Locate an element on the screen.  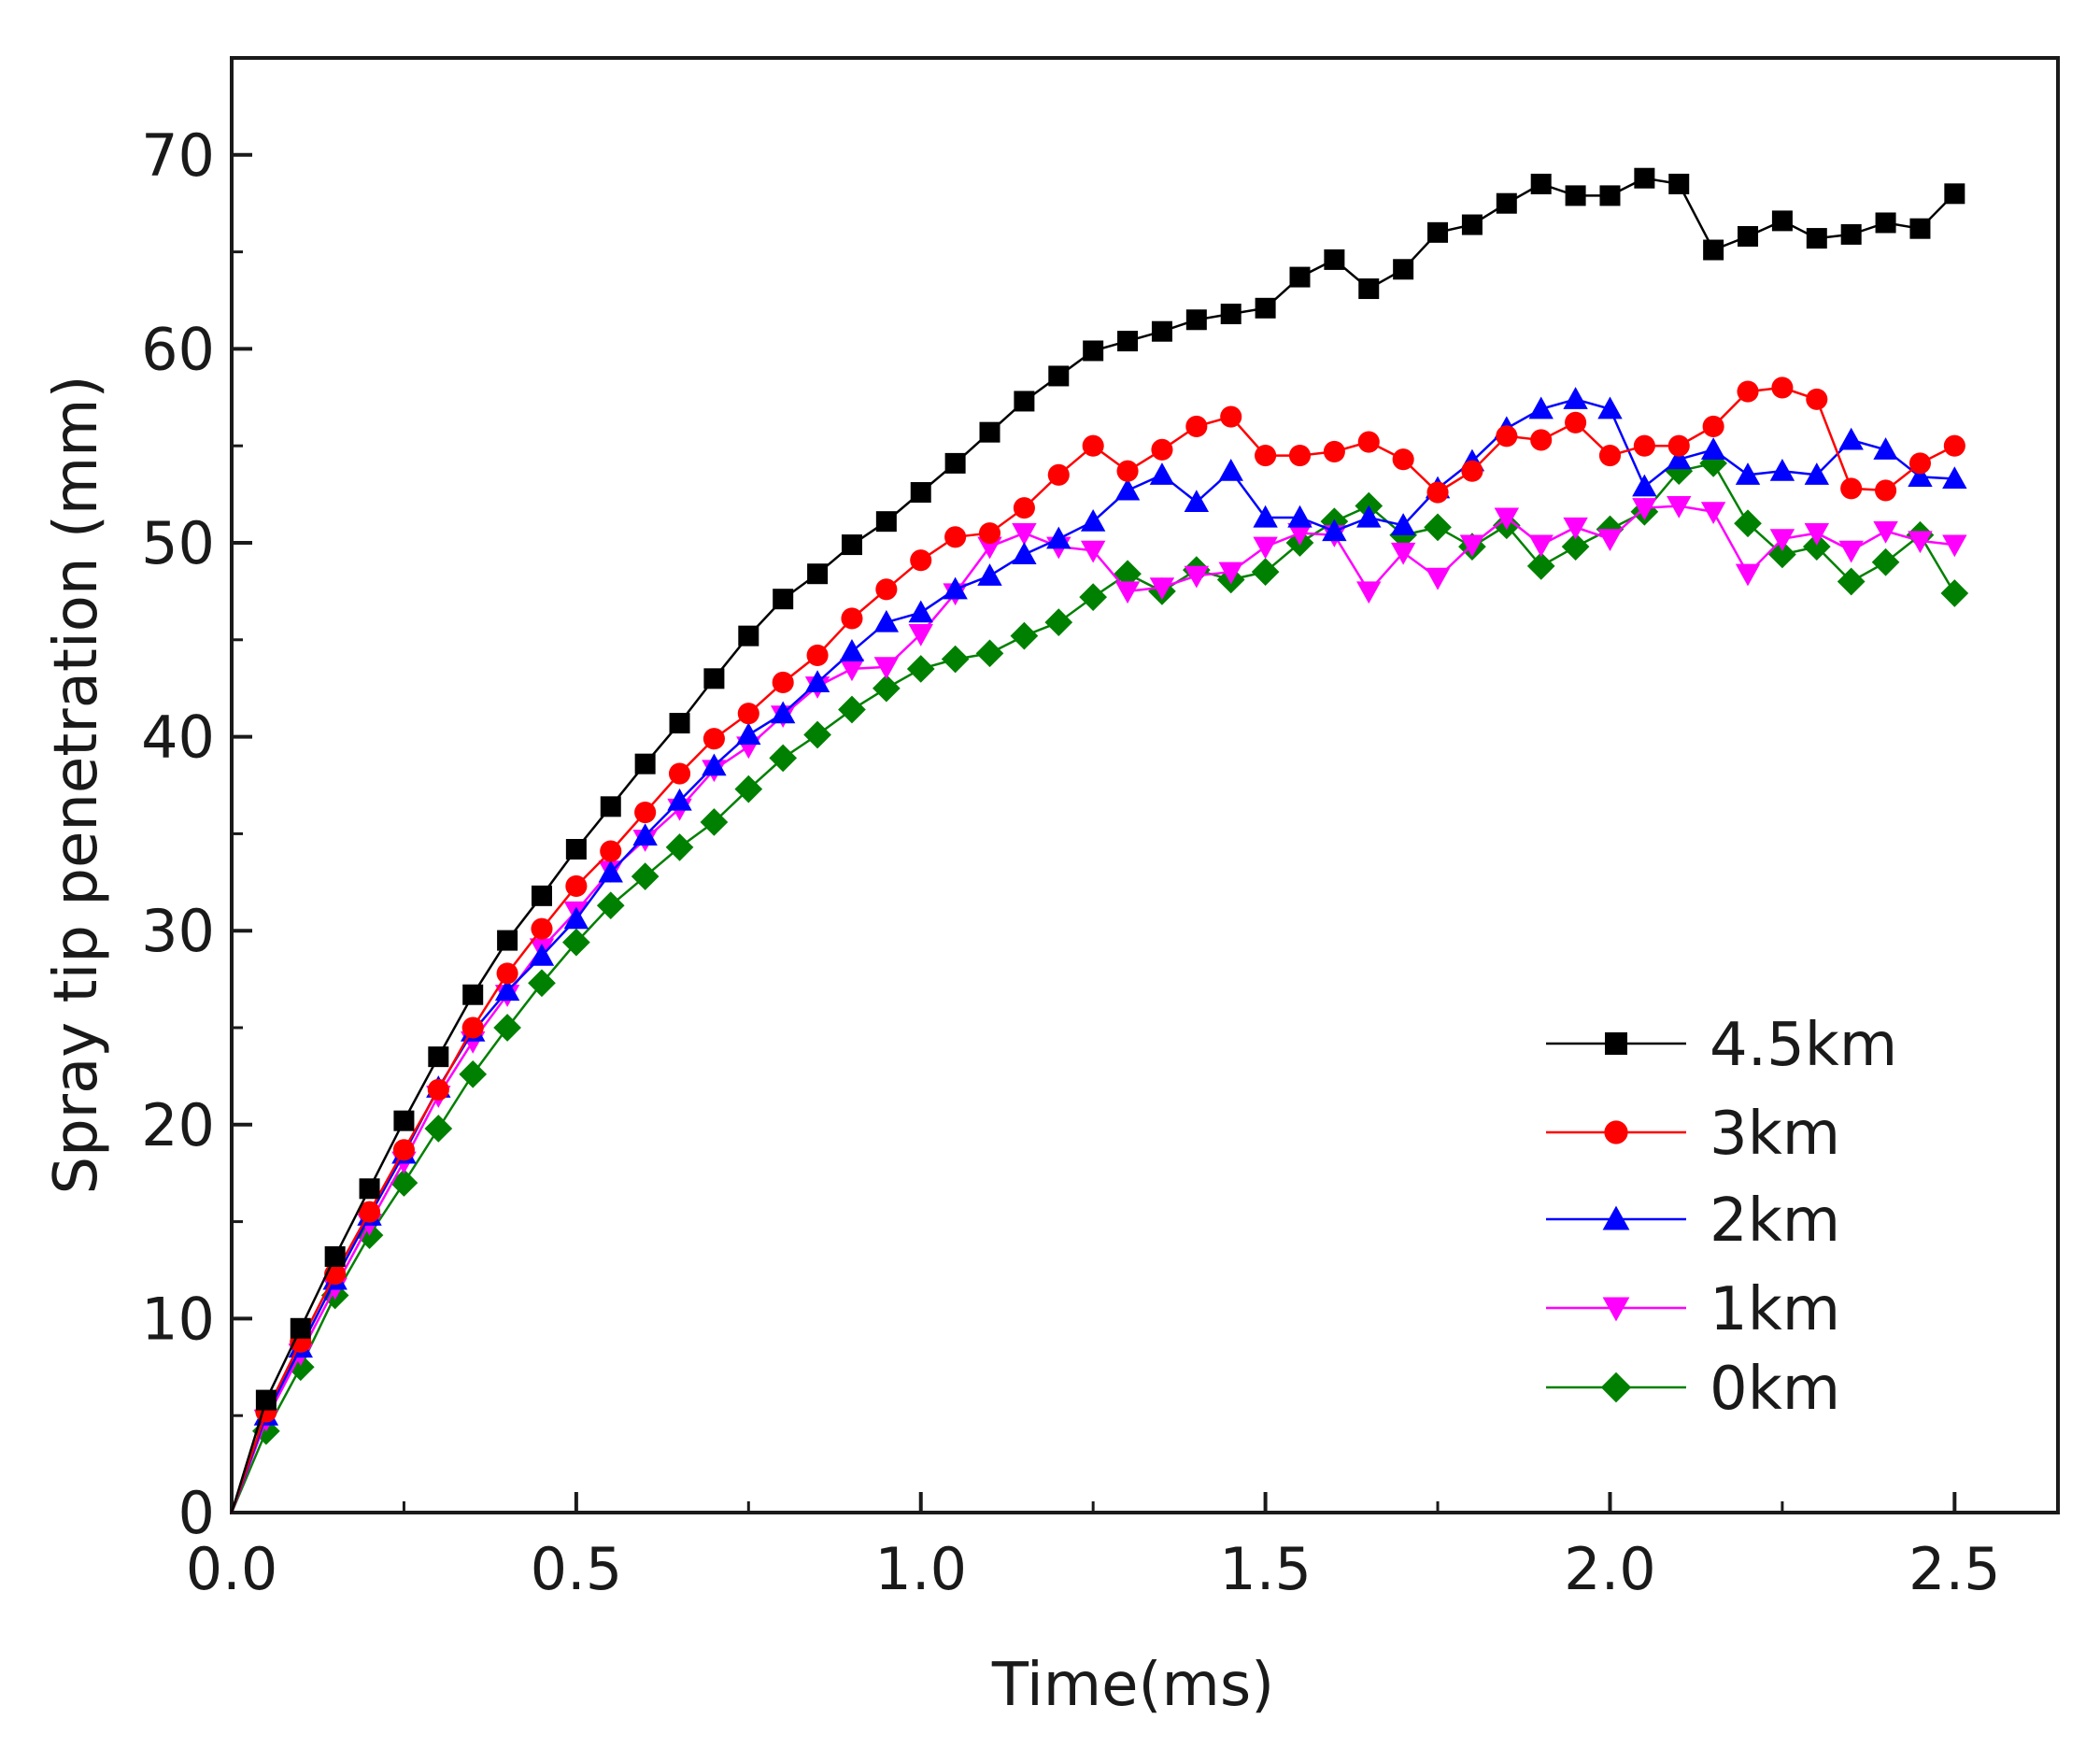
legend-label: 1km is located at coordinates (1775, 1309).